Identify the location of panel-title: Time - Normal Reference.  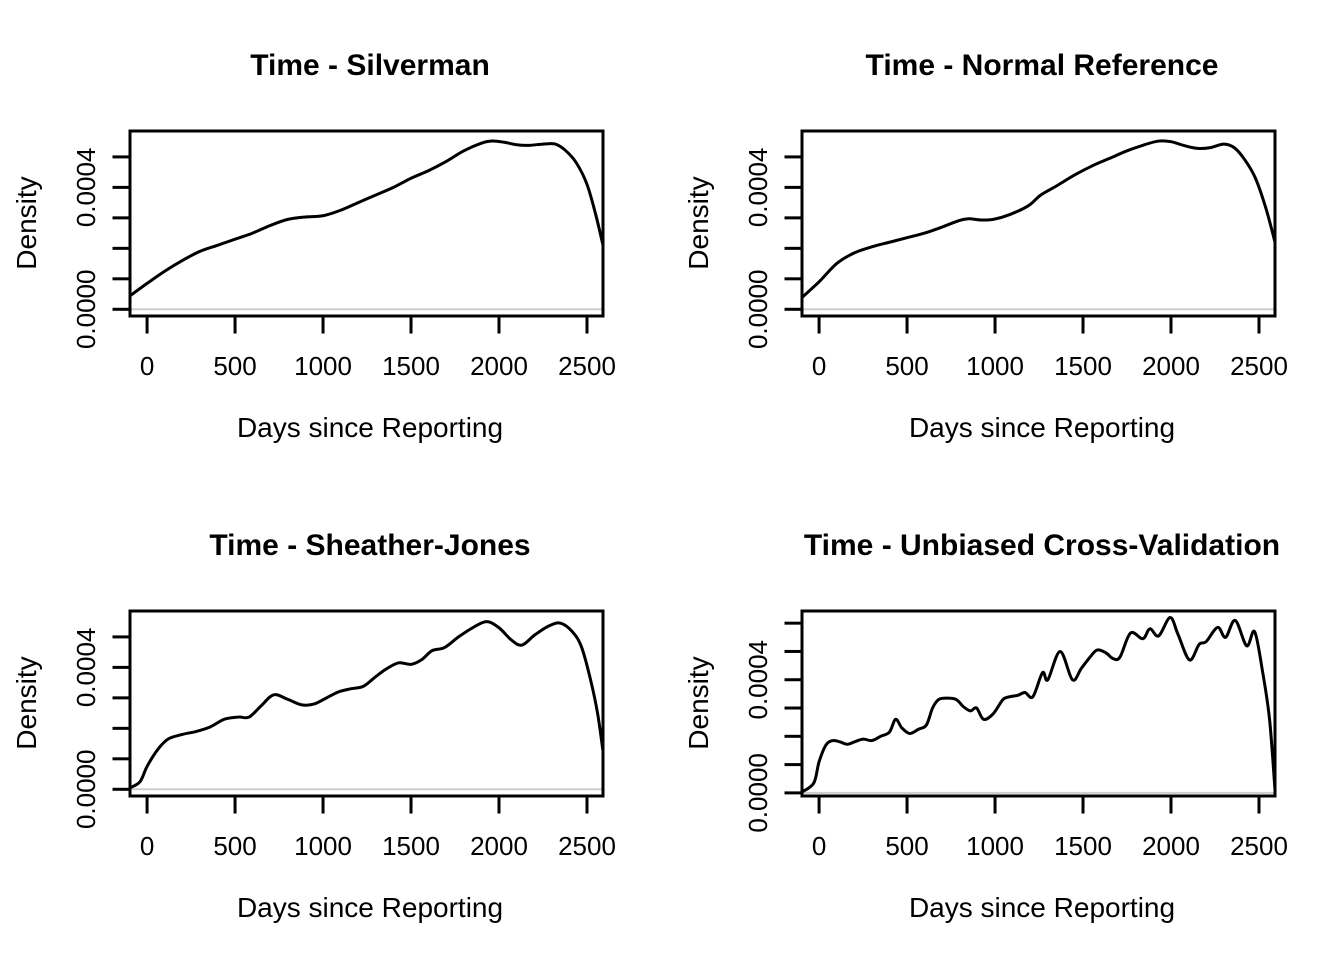
(1042, 65).